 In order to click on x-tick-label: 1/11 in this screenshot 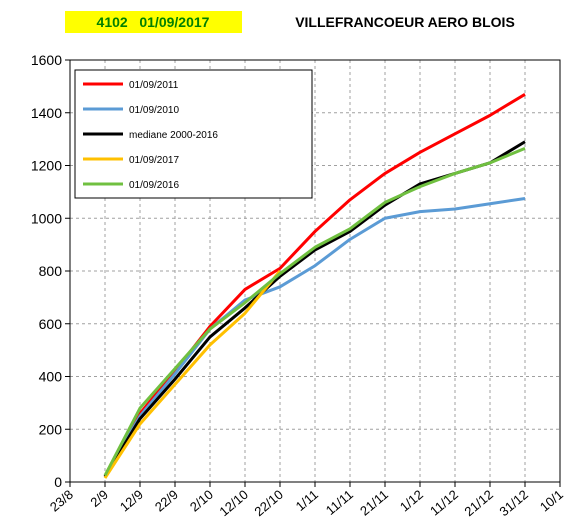, I will do `click(307, 500)`.